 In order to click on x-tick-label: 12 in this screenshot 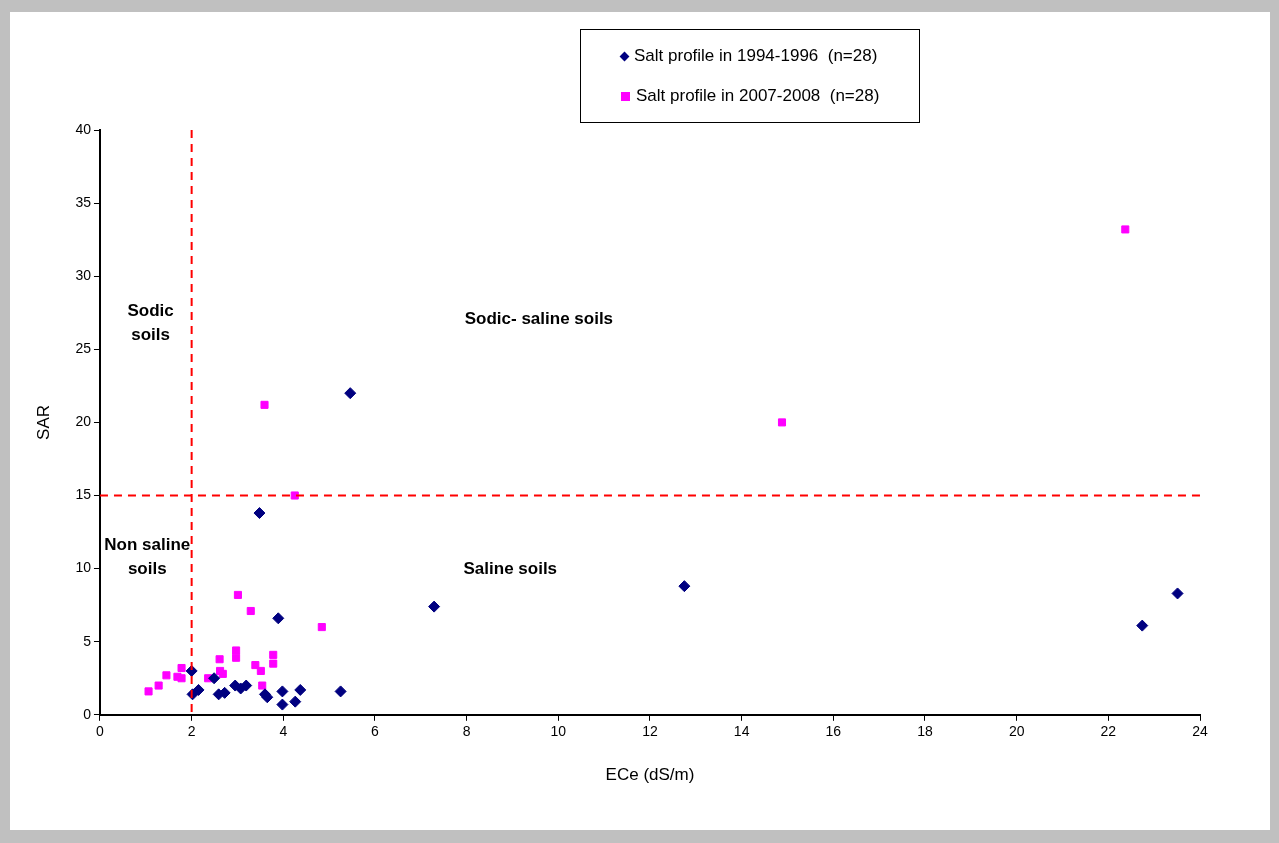, I will do `click(650, 731)`.